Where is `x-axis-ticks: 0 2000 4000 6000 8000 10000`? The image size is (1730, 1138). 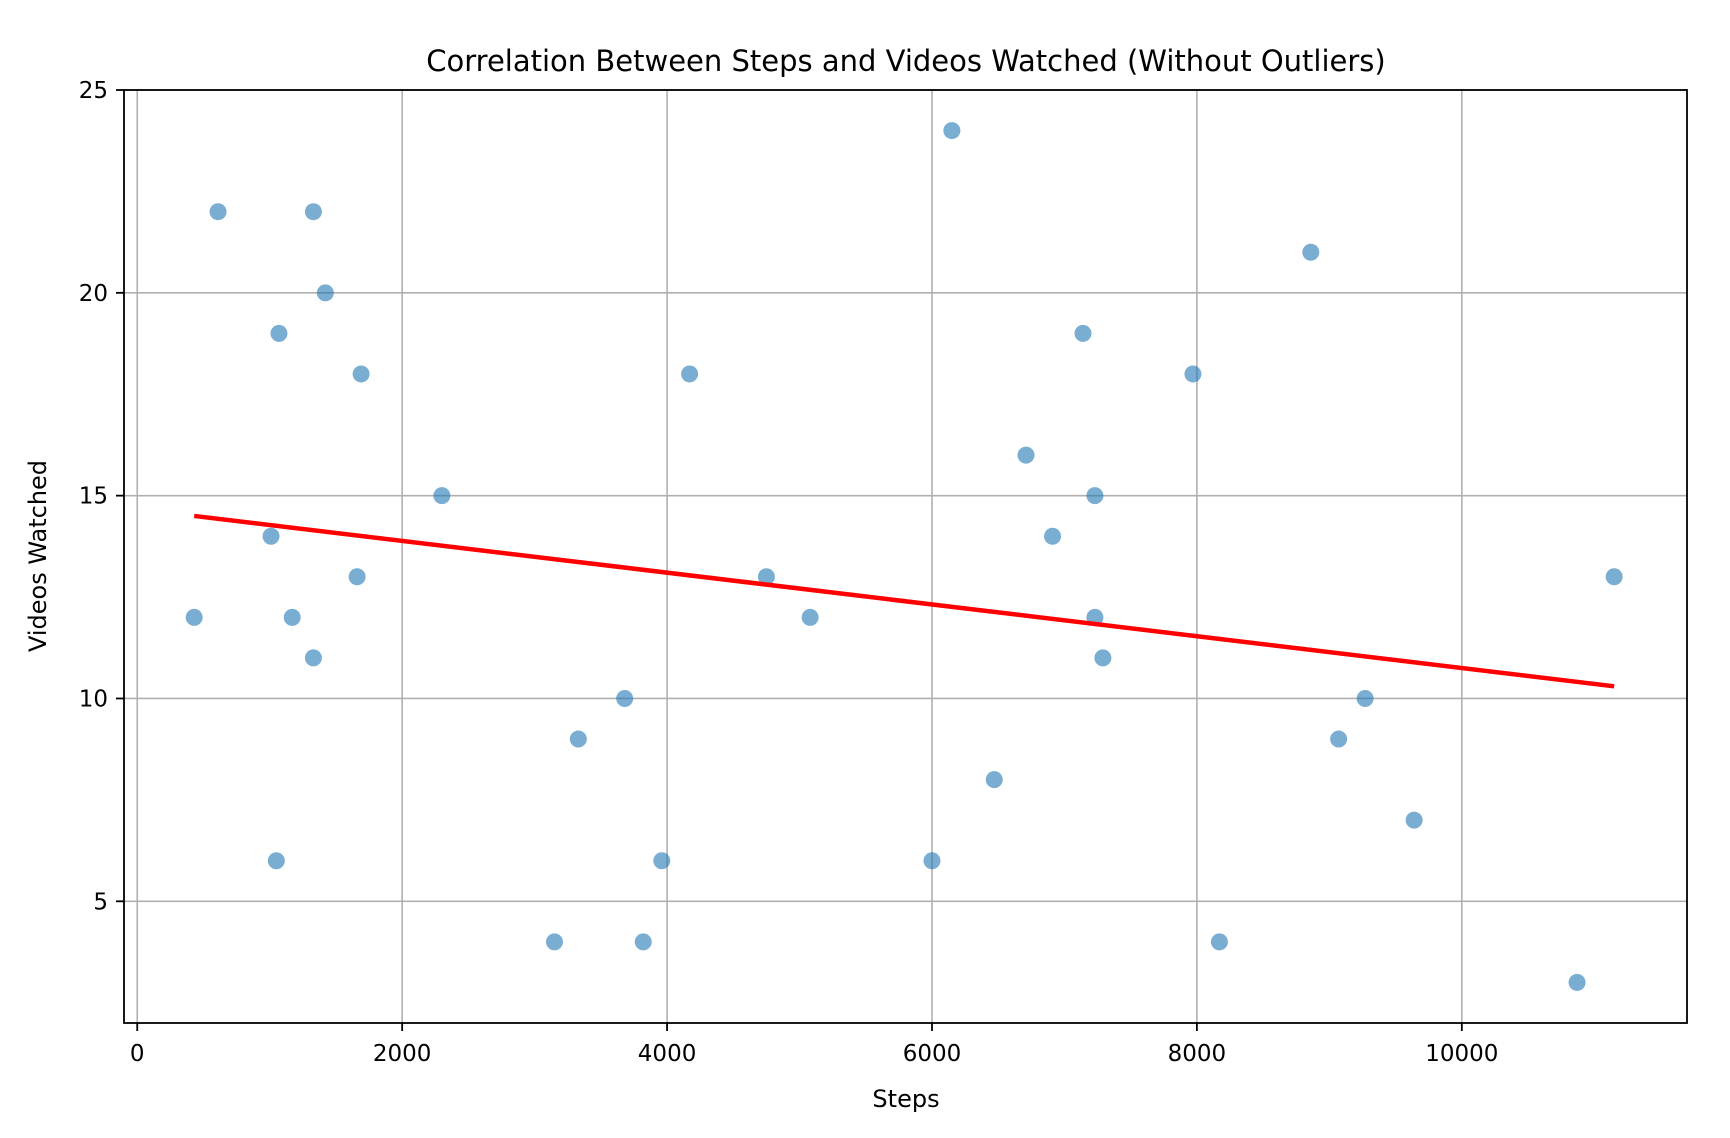 x-axis-ticks: 0 2000 4000 6000 8000 10000 is located at coordinates (814, 1045).